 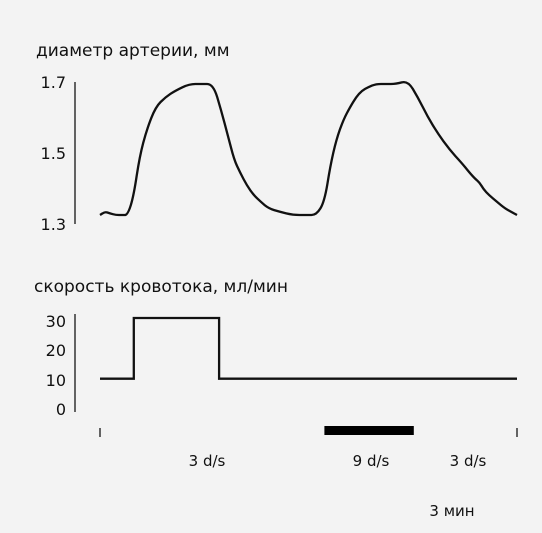 I want to click on top-y-tick-1-3: 1.3, so click(x=53, y=224).